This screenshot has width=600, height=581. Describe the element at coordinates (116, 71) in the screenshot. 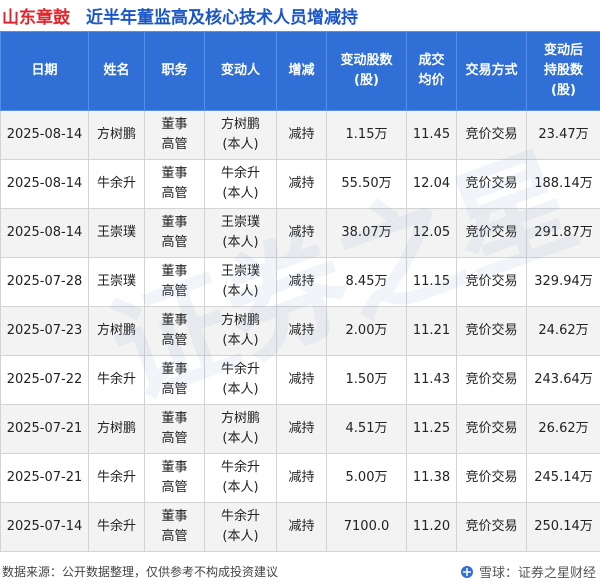

I see `header-name: 姓名` at that location.